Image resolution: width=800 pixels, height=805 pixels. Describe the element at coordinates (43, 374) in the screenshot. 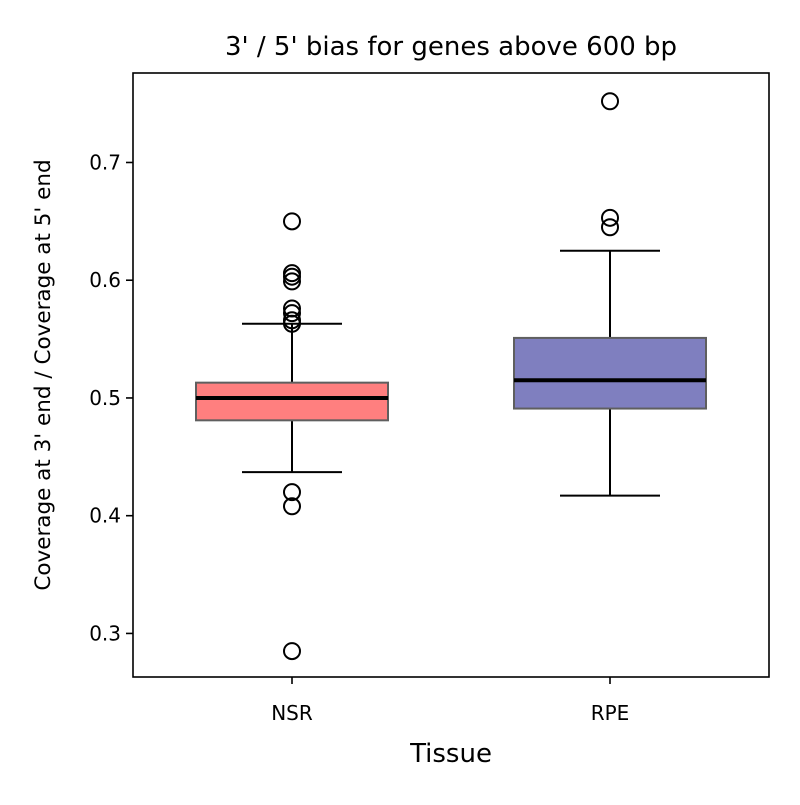

I see `y-axis-label: Coverage at 3' end / Coverage at 5' end` at that location.